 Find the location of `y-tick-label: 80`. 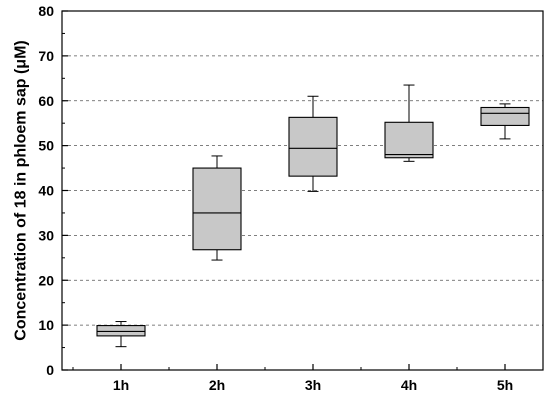

y-tick-label: 80 is located at coordinates (46, 11).